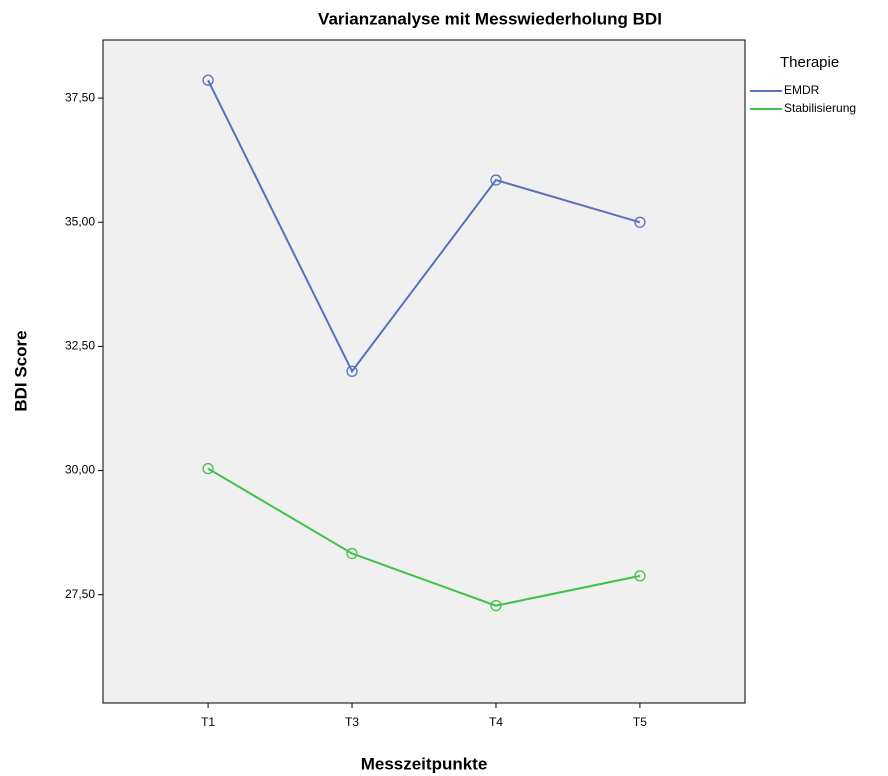  I want to click on chart-title: Varianzanalyse mit Messwiederholung BDI, so click(490, 18).